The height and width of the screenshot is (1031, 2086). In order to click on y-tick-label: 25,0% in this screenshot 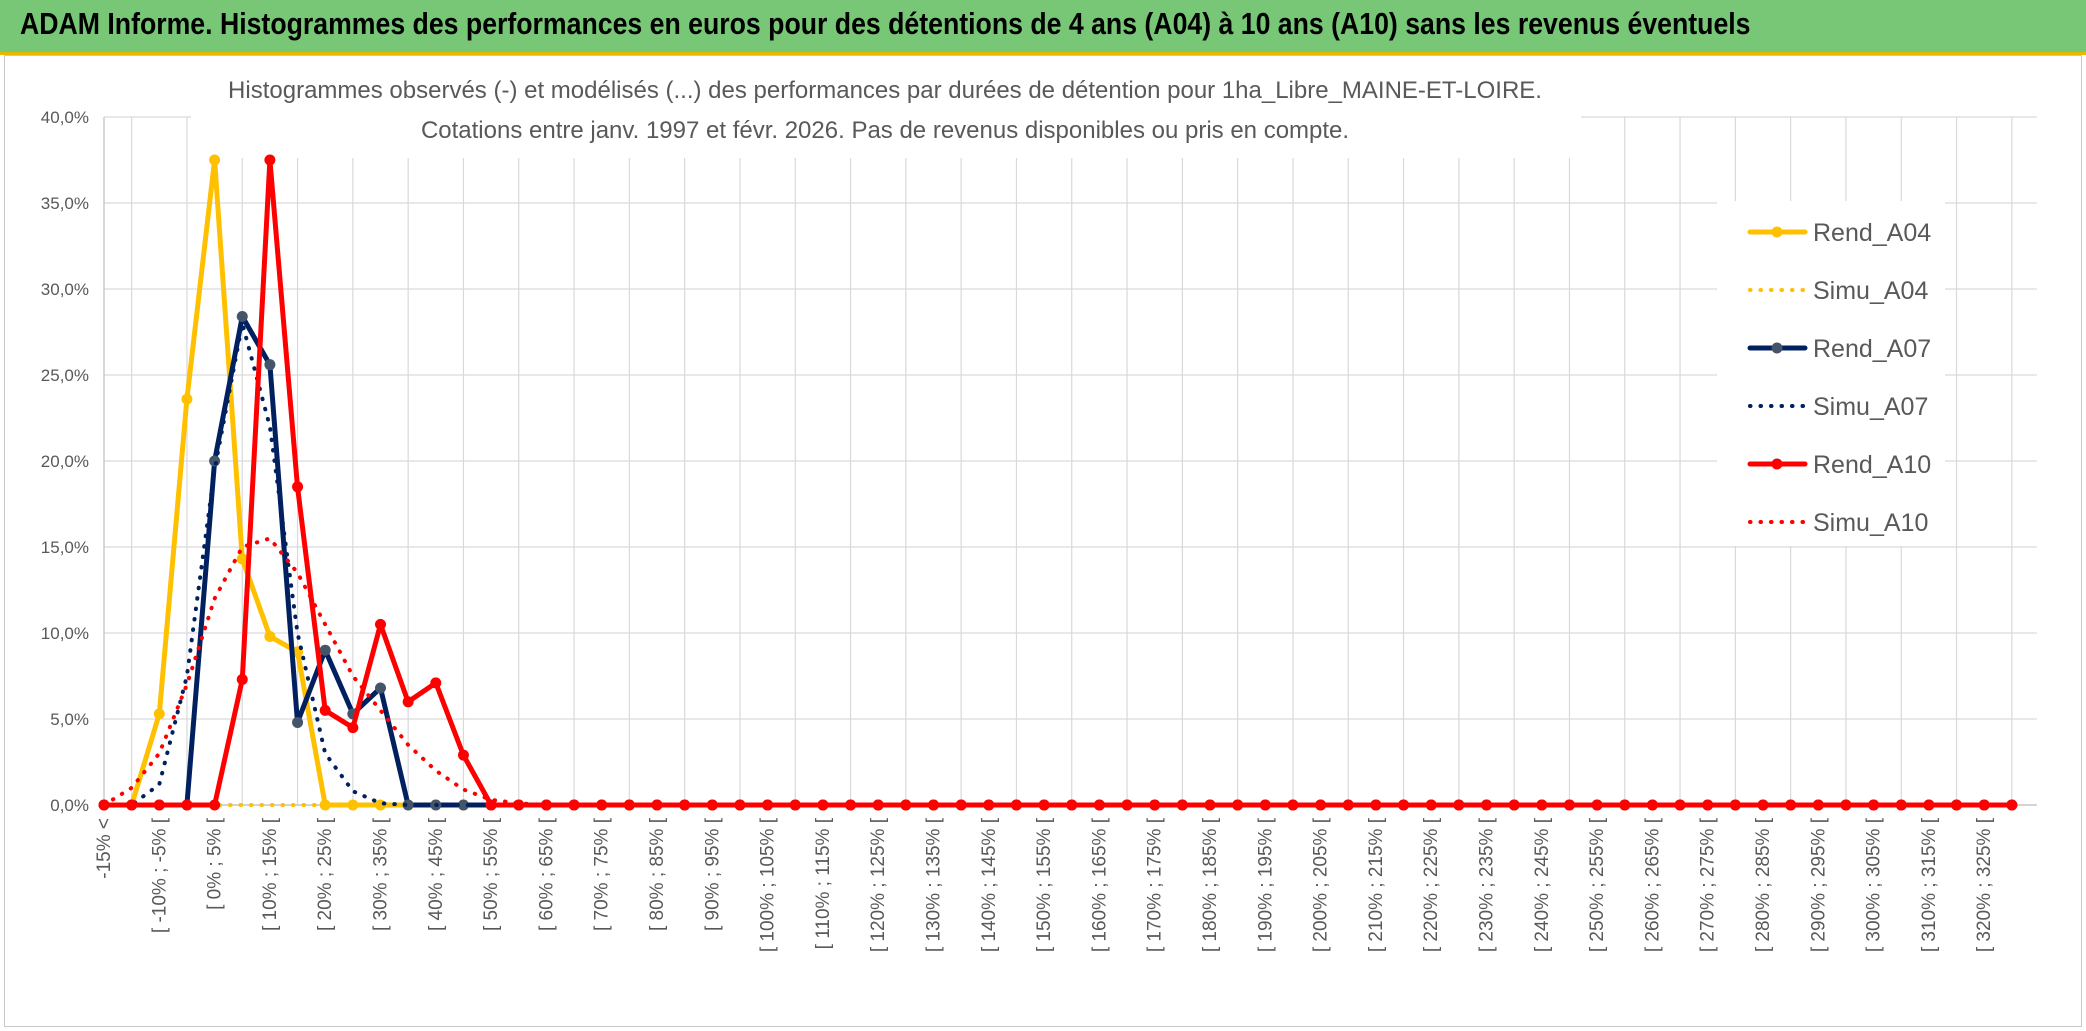, I will do `click(65, 375)`.